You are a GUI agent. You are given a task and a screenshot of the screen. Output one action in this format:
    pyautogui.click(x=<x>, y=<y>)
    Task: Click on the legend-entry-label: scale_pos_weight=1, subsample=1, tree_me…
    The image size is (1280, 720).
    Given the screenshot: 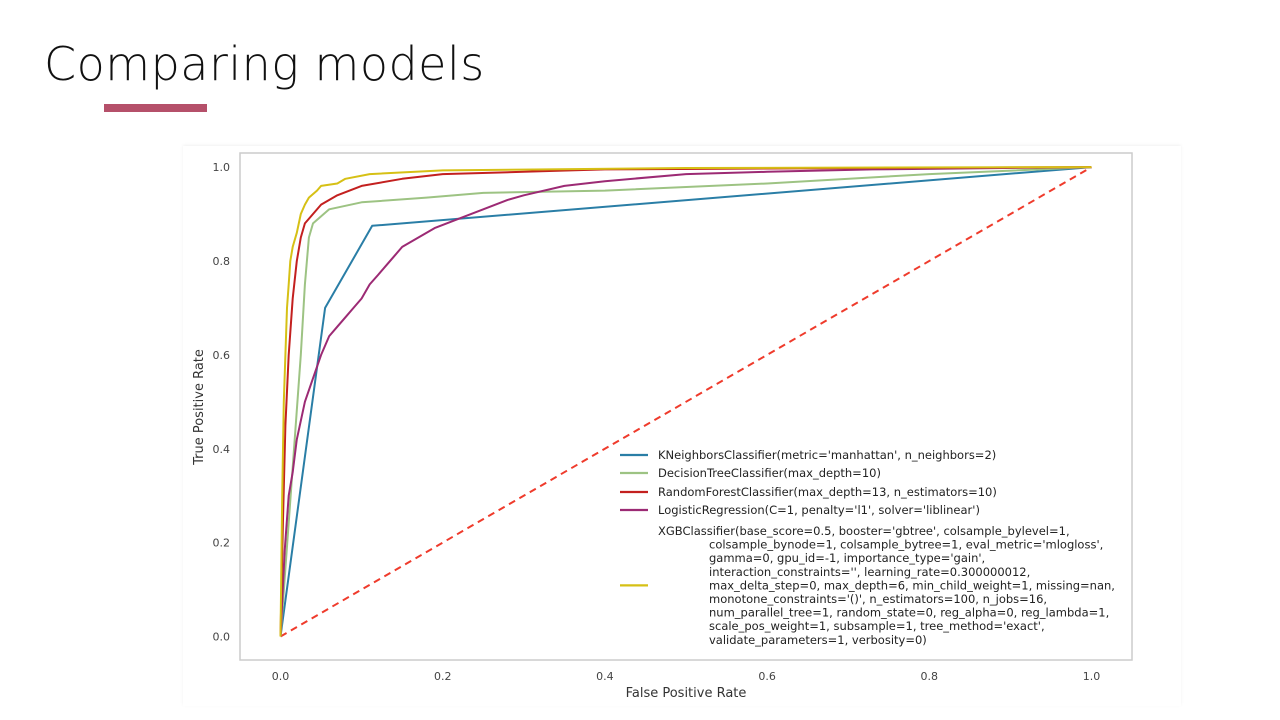 What is the action you would take?
    pyautogui.click(x=877, y=626)
    